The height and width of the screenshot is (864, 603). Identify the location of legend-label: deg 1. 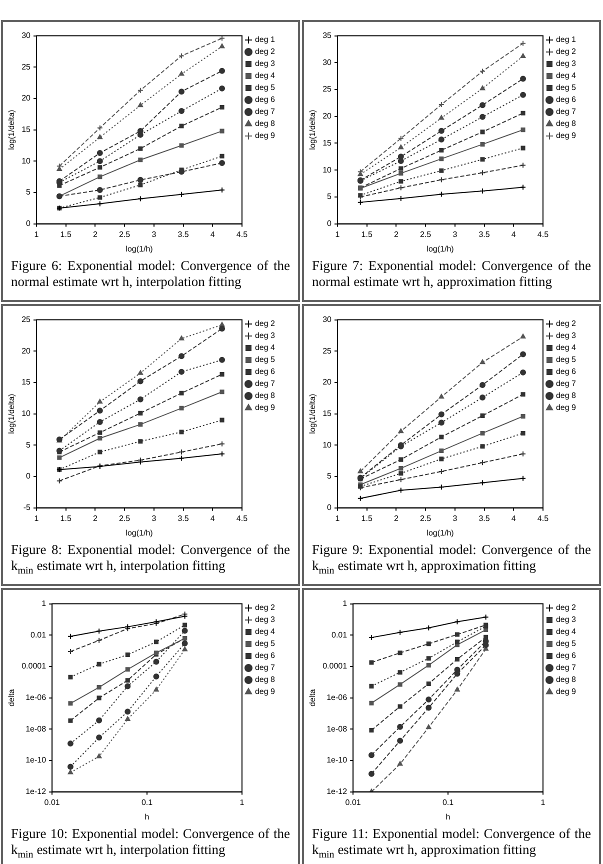
(566, 39).